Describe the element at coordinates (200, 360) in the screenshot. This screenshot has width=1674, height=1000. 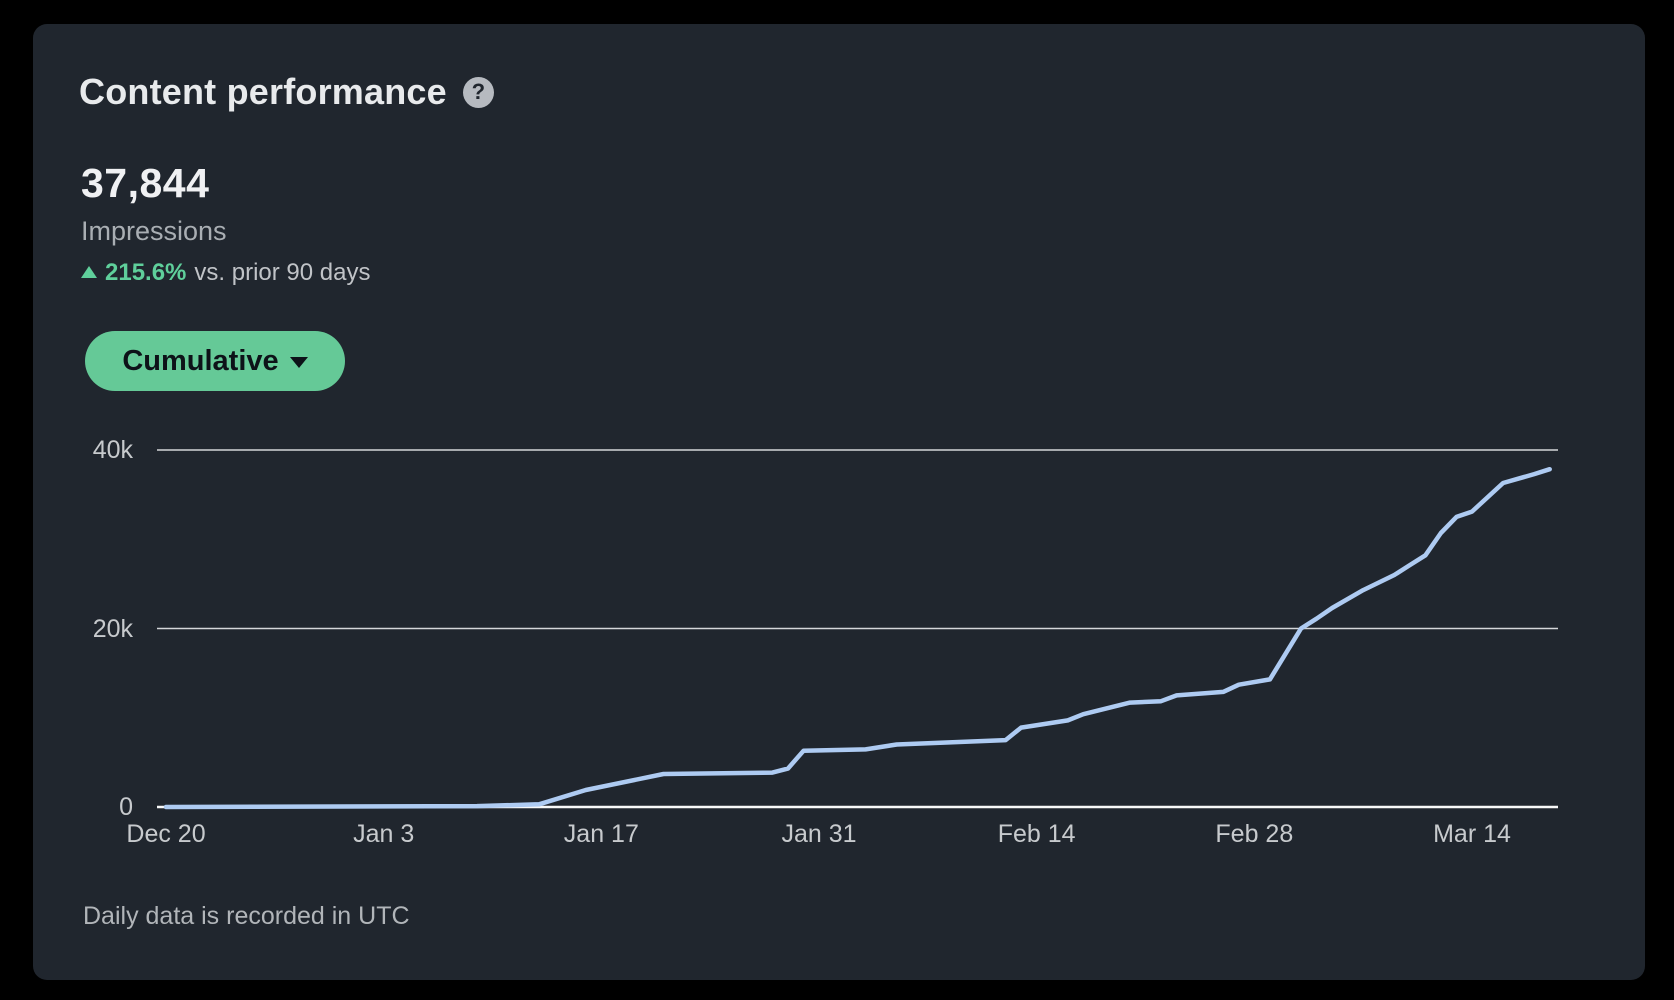
I see `cumulative-dropdown-label: Cumulative` at that location.